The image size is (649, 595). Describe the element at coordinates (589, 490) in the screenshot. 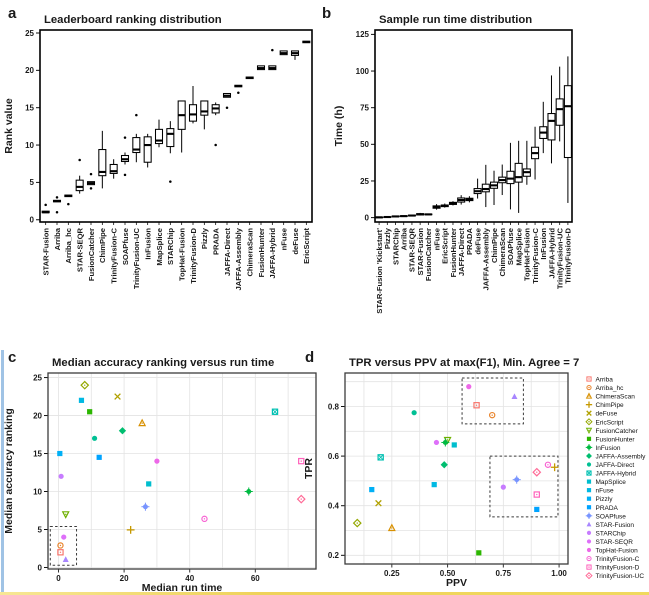

I see `legend-marker-nFuse` at that location.